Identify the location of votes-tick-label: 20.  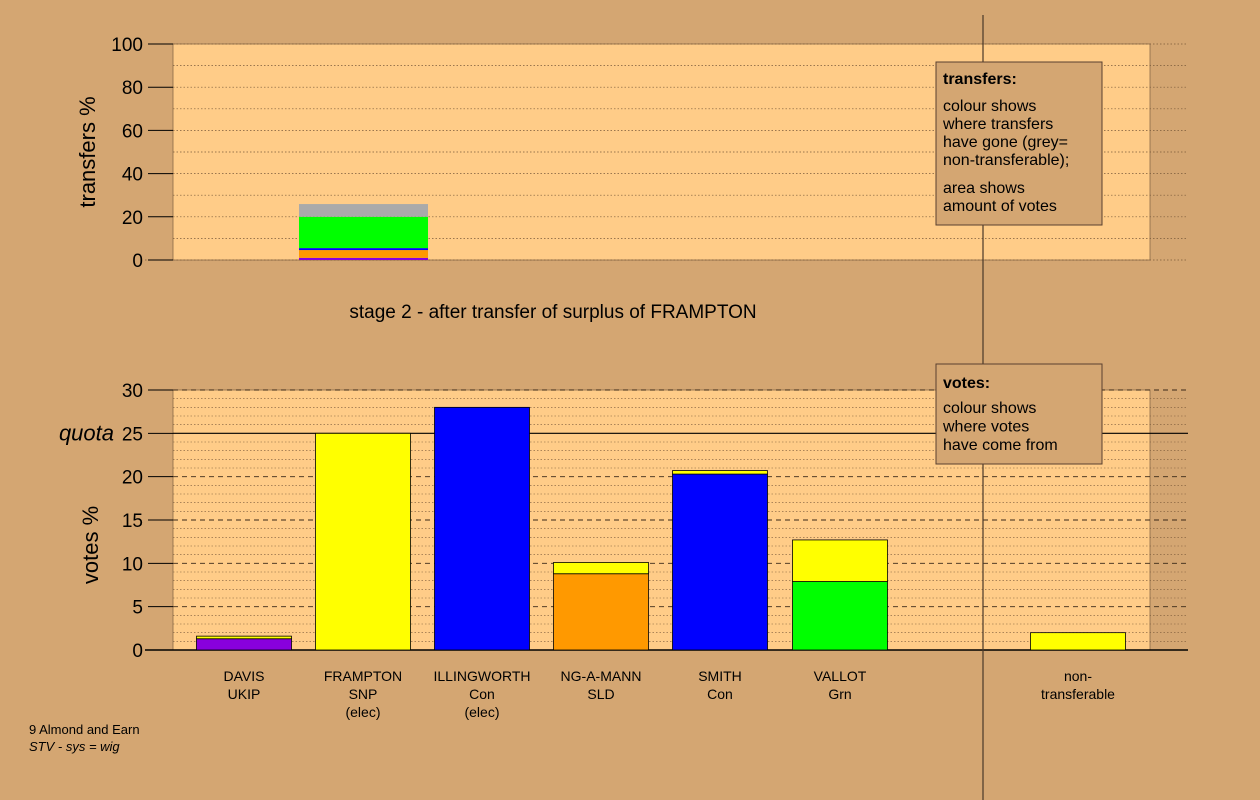
(132, 478).